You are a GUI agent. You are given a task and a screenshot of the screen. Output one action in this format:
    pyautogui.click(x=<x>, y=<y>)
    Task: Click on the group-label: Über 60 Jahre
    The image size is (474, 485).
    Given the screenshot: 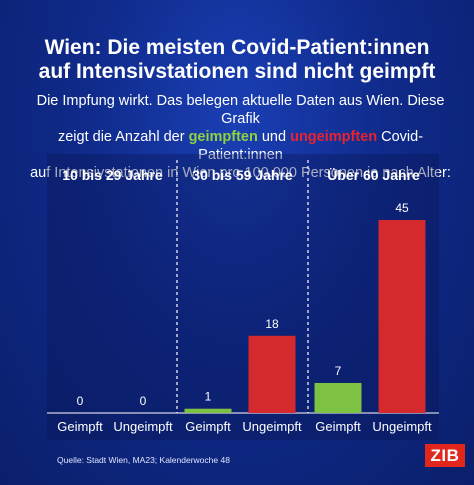 What is the action you would take?
    pyautogui.click(x=373, y=175)
    